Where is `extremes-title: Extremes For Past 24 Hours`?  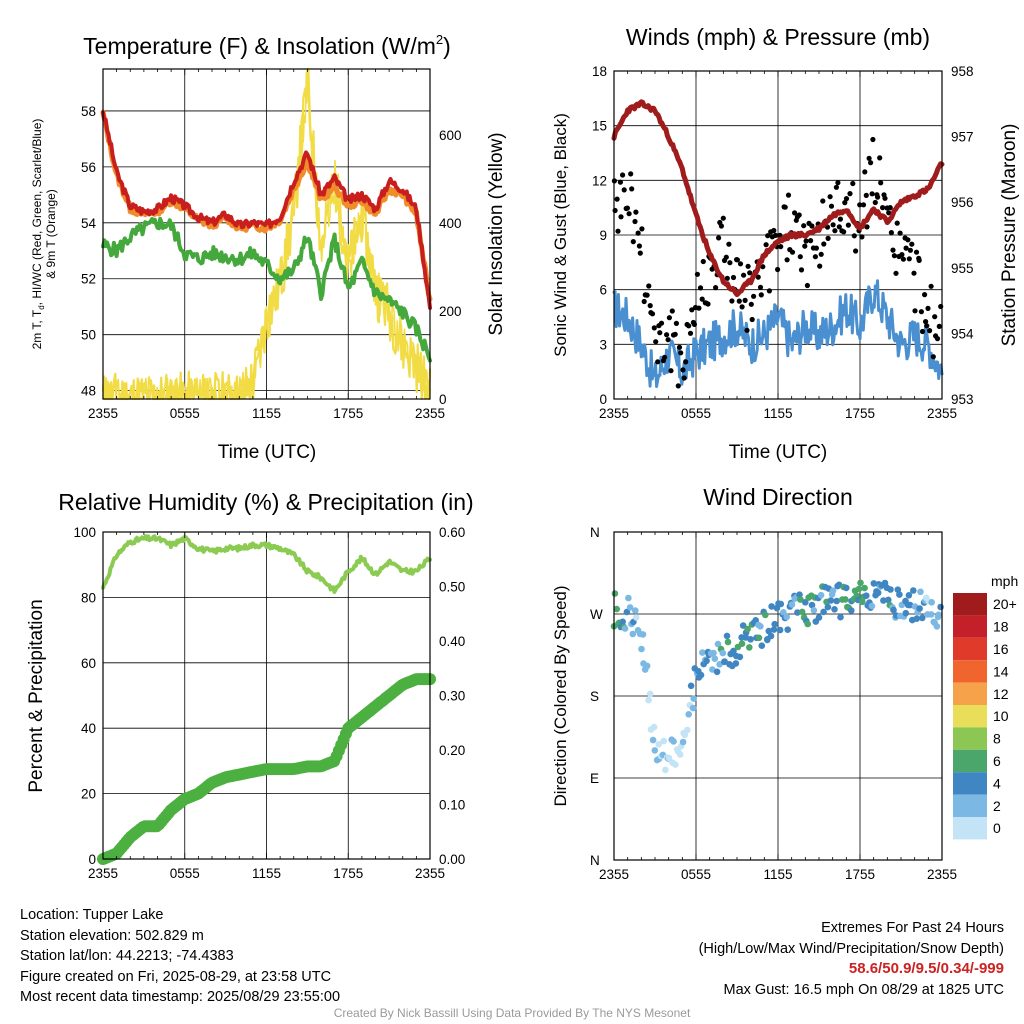
extremes-title: Extremes For Past 24 Hours is located at coordinates (912, 928).